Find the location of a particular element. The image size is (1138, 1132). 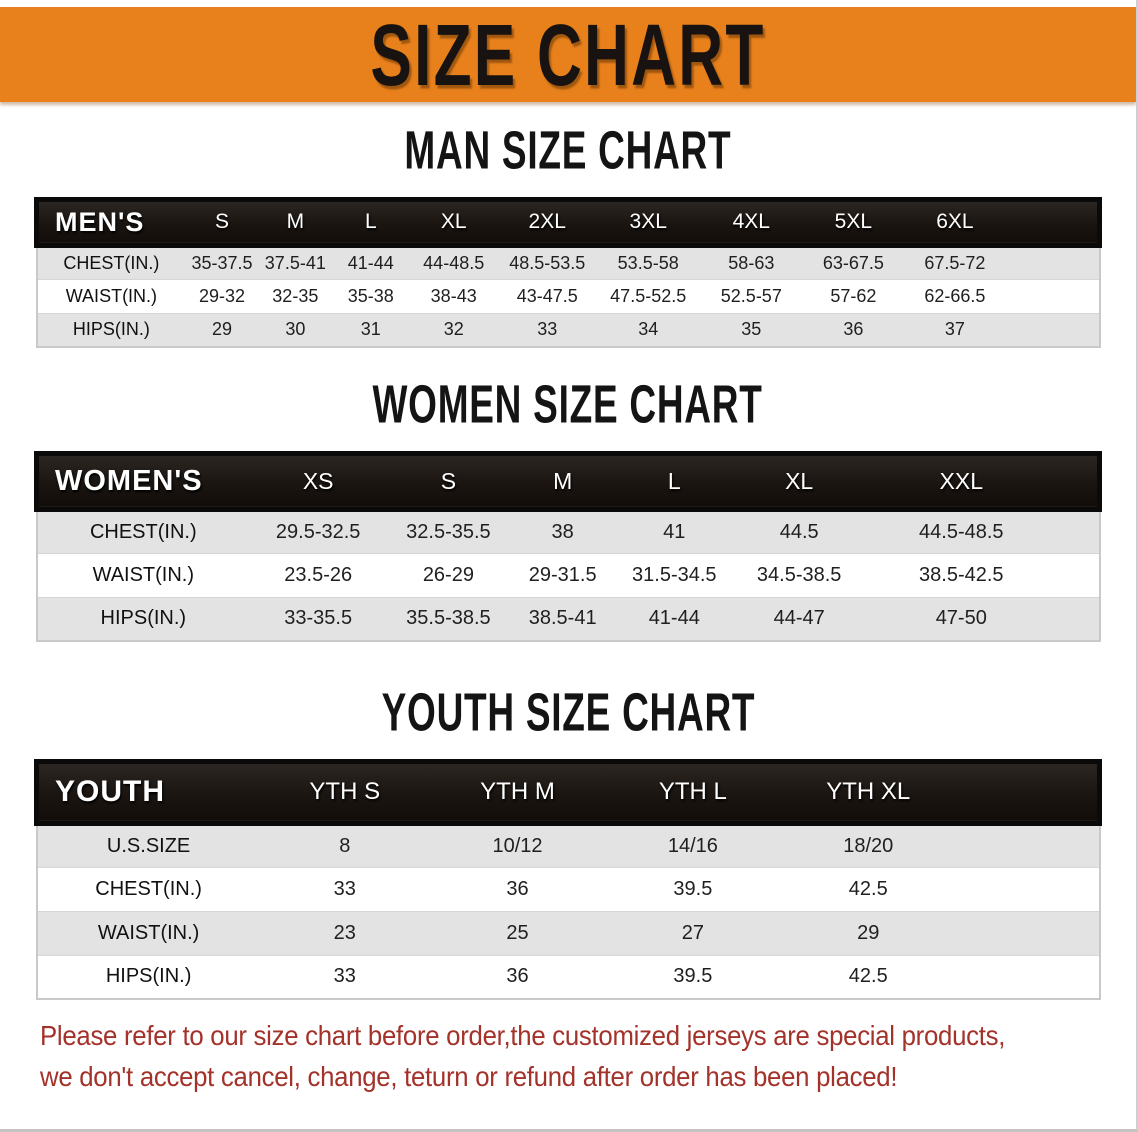

row-label: U.S.SIZE is located at coordinates (147, 845).